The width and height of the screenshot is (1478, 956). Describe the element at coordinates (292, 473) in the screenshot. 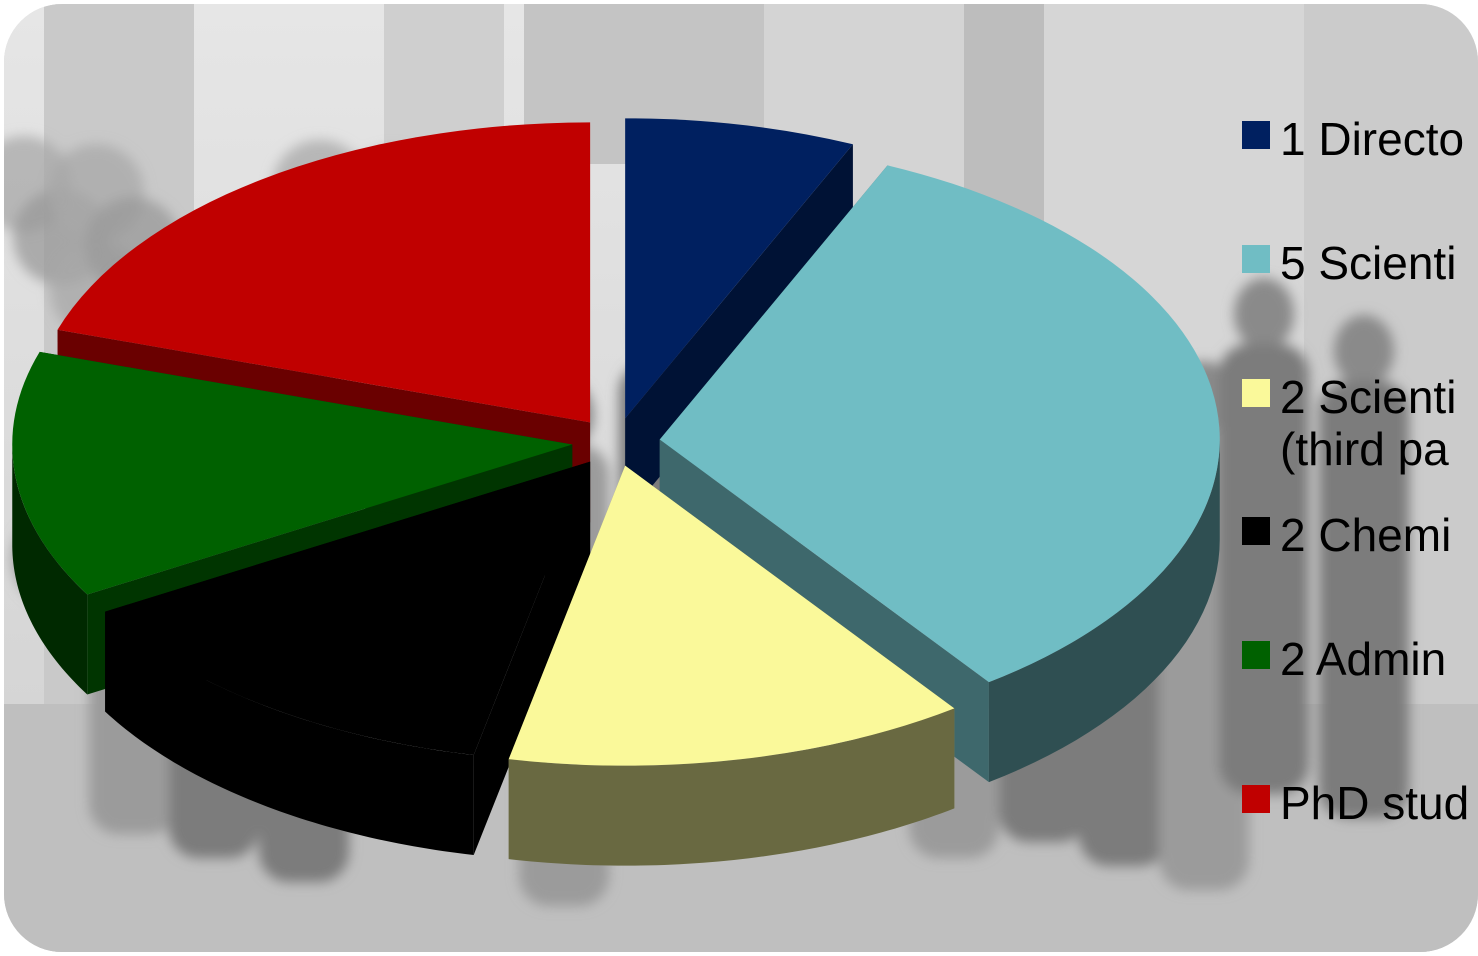

I see `pie-slice-4-top` at that location.